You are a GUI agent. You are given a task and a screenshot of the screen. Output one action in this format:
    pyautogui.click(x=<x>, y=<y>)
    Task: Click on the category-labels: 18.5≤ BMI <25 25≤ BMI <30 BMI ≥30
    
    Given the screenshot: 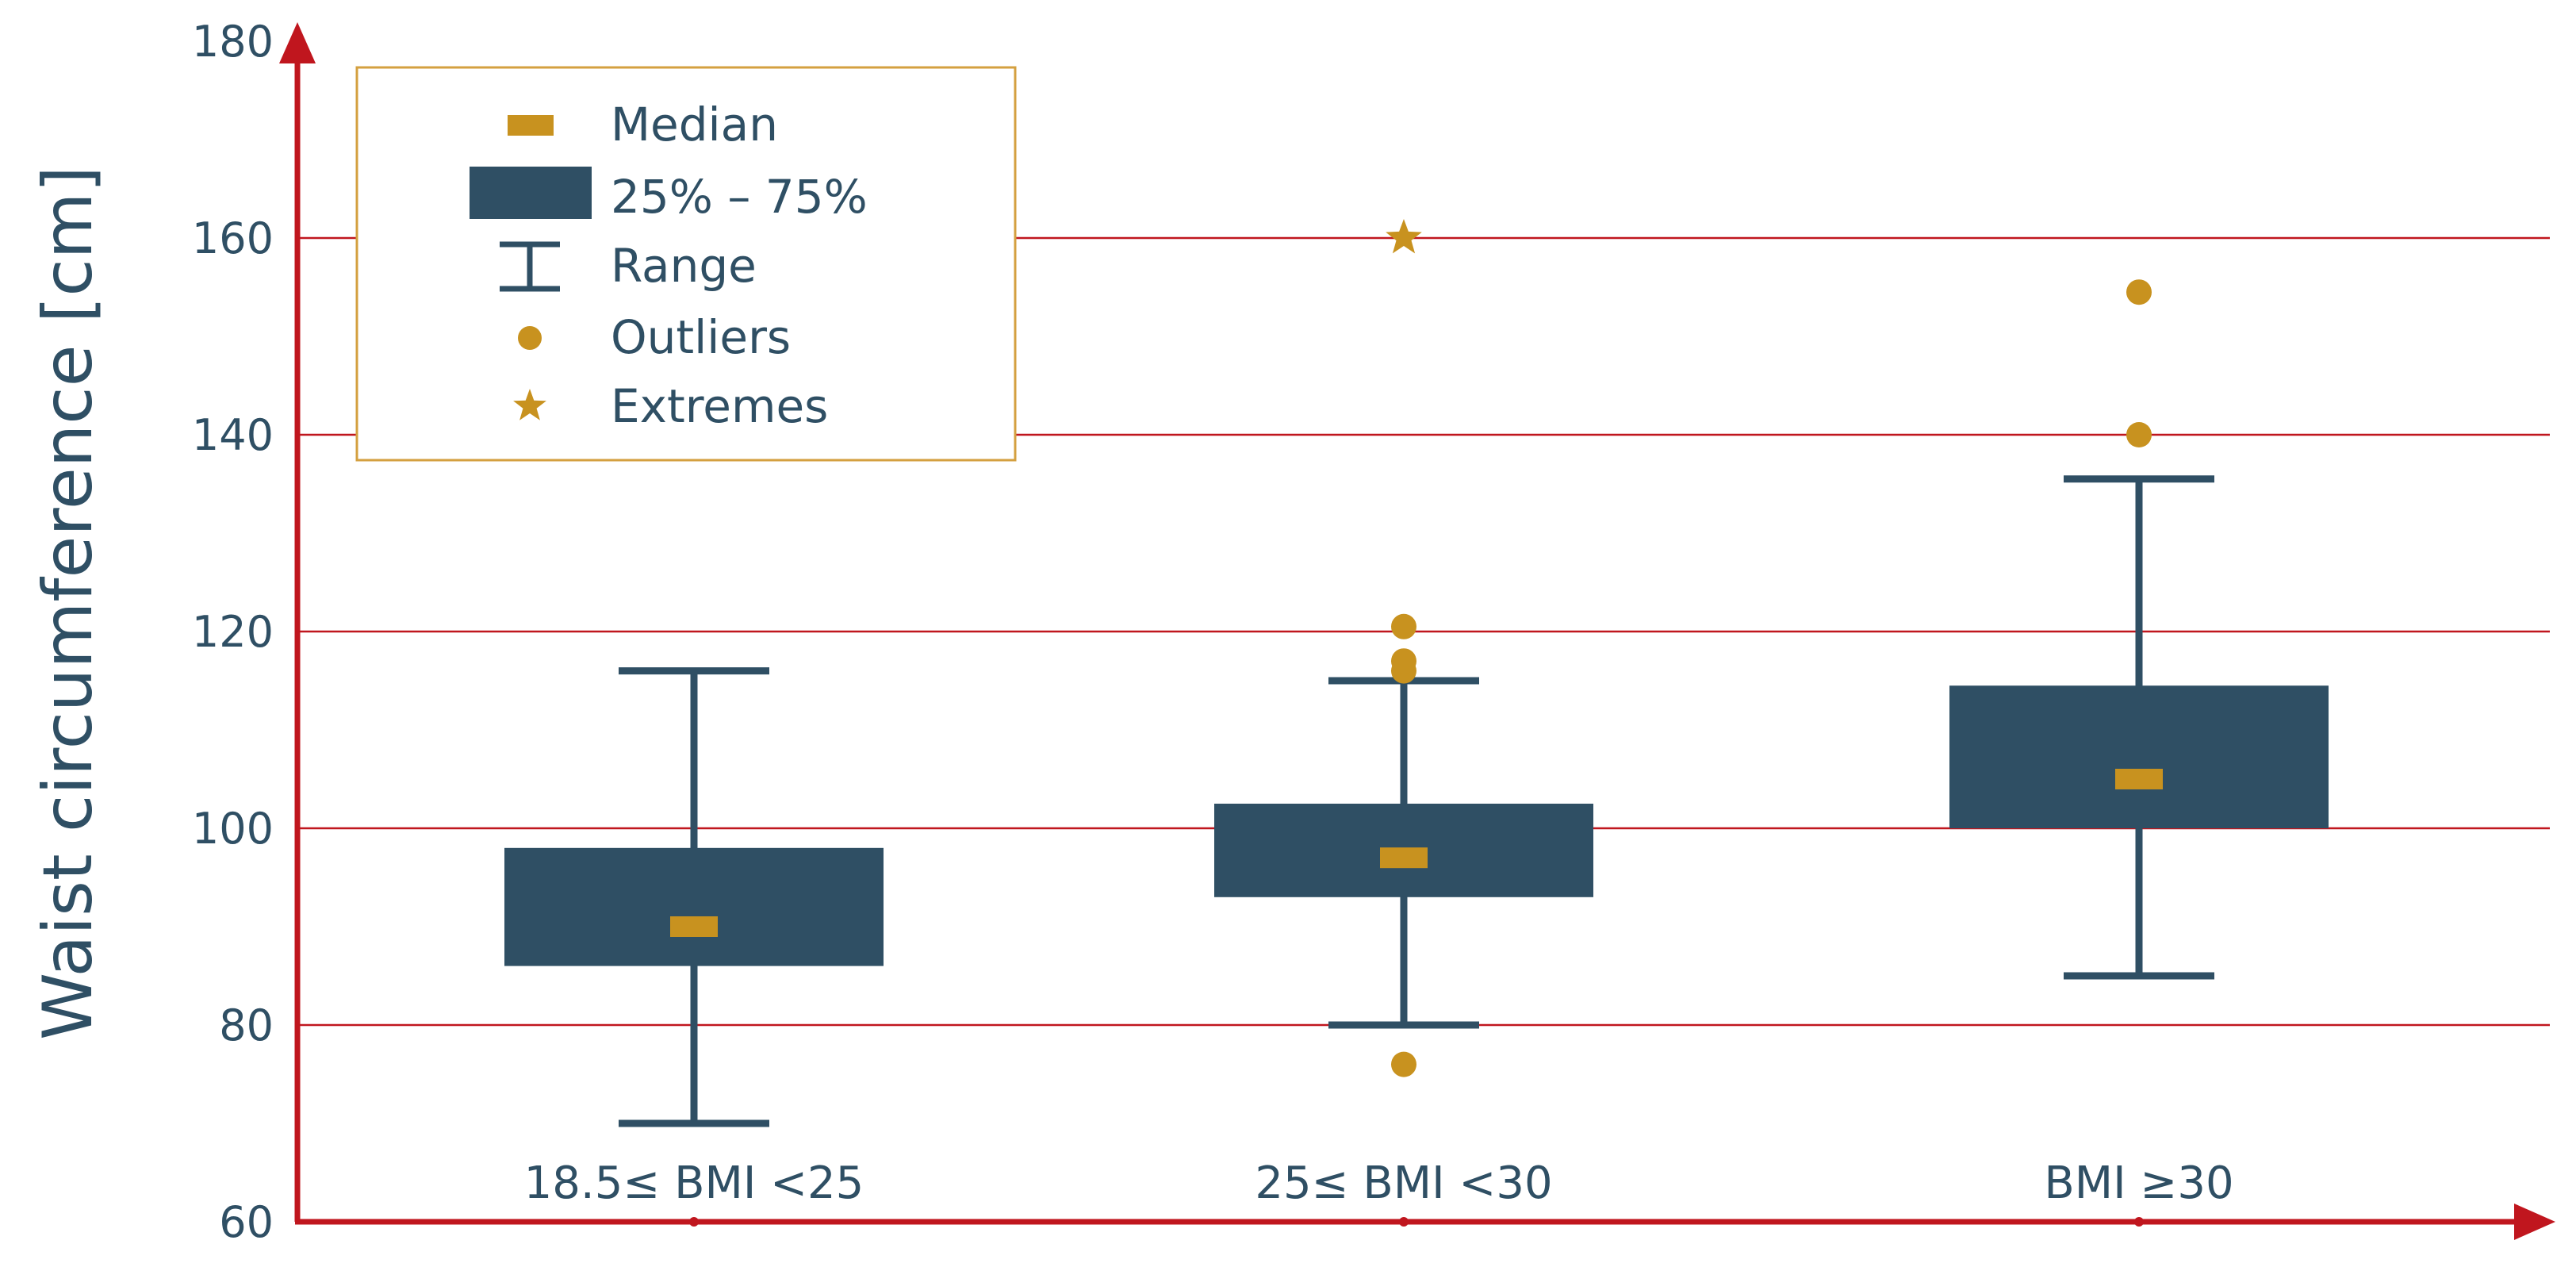 What is the action you would take?
    pyautogui.click(x=1379, y=1192)
    